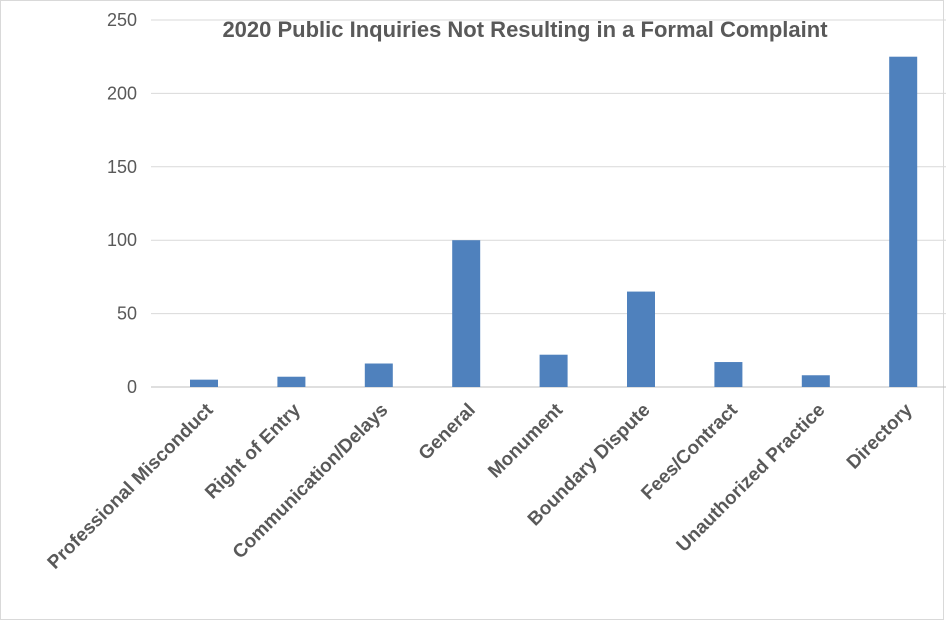 This screenshot has width=946, height=623. Describe the element at coordinates (751, 478) in the screenshot. I see `x-category-label: Unauthorized Practice` at that location.